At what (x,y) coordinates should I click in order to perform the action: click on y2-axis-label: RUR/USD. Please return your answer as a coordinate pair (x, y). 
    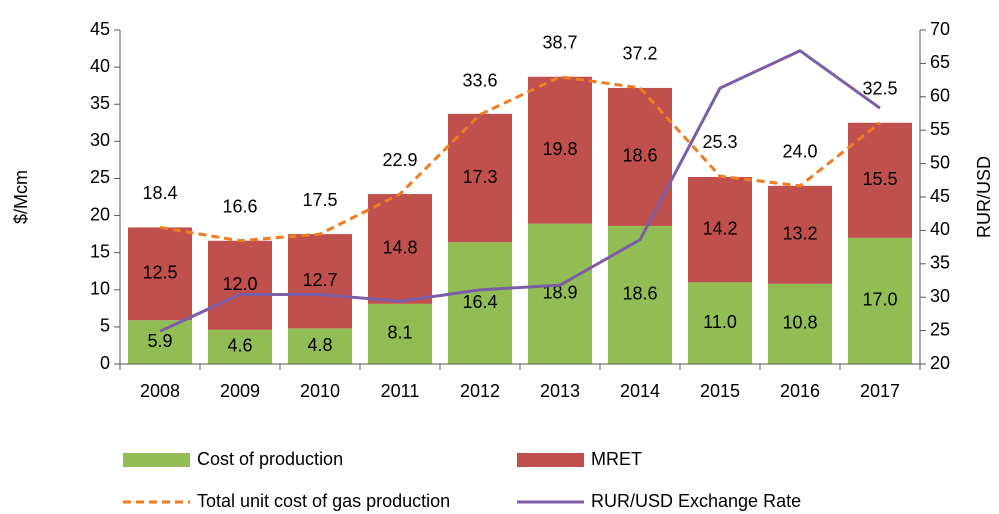
    Looking at the image, I should click on (984, 197).